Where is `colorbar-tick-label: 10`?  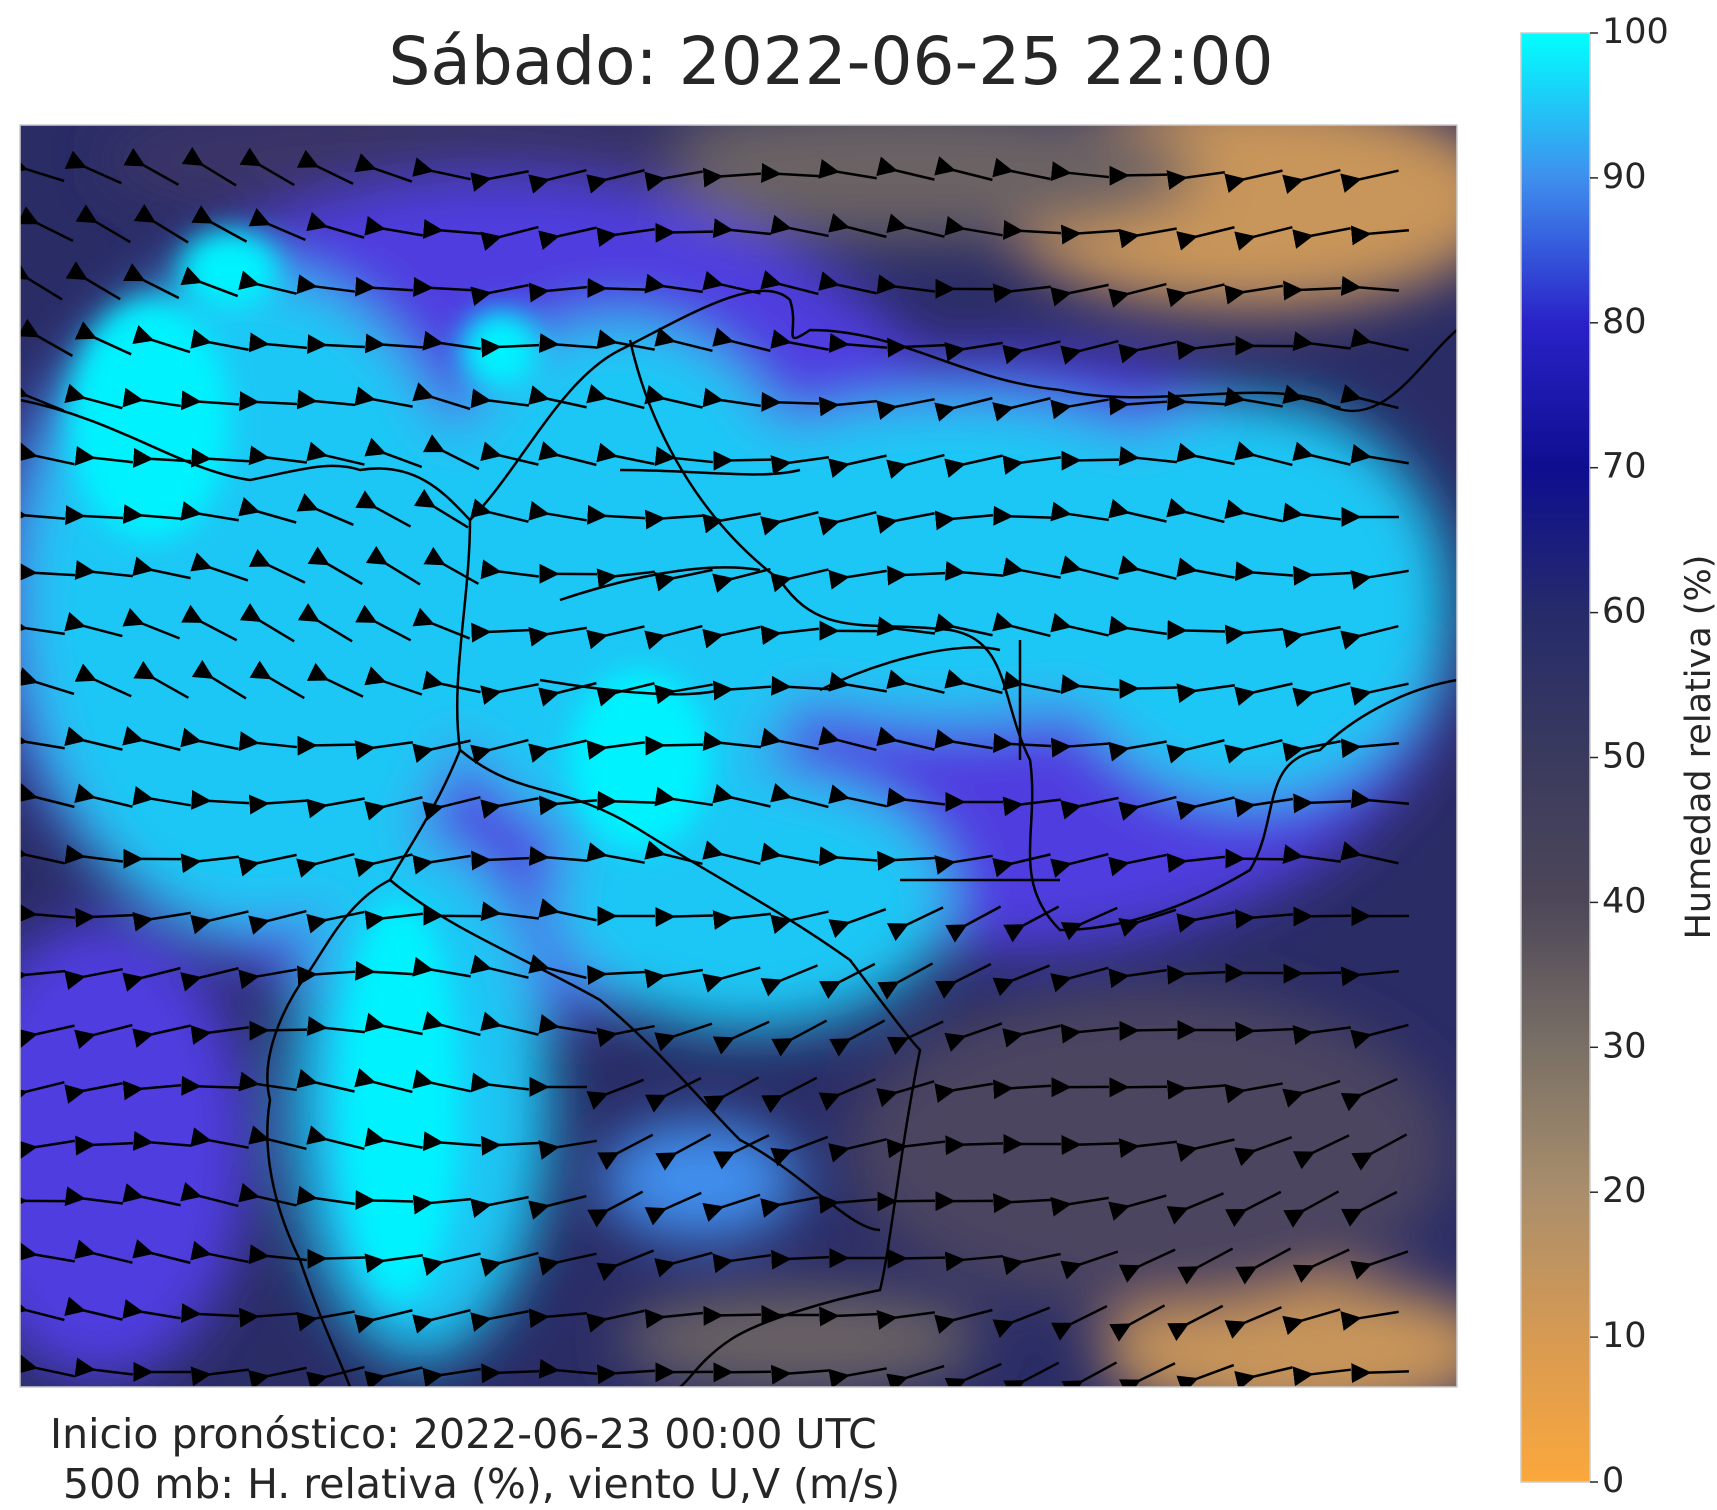
colorbar-tick-label: 10 is located at coordinates (1624, 1336).